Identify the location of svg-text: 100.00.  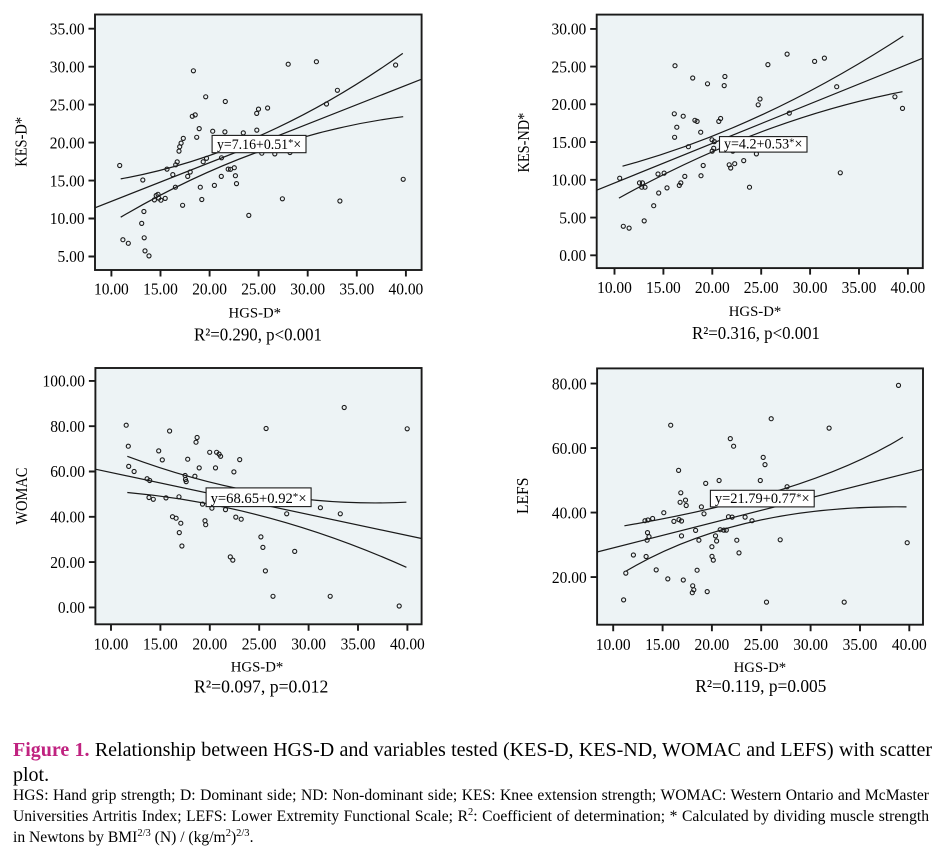
(64, 381).